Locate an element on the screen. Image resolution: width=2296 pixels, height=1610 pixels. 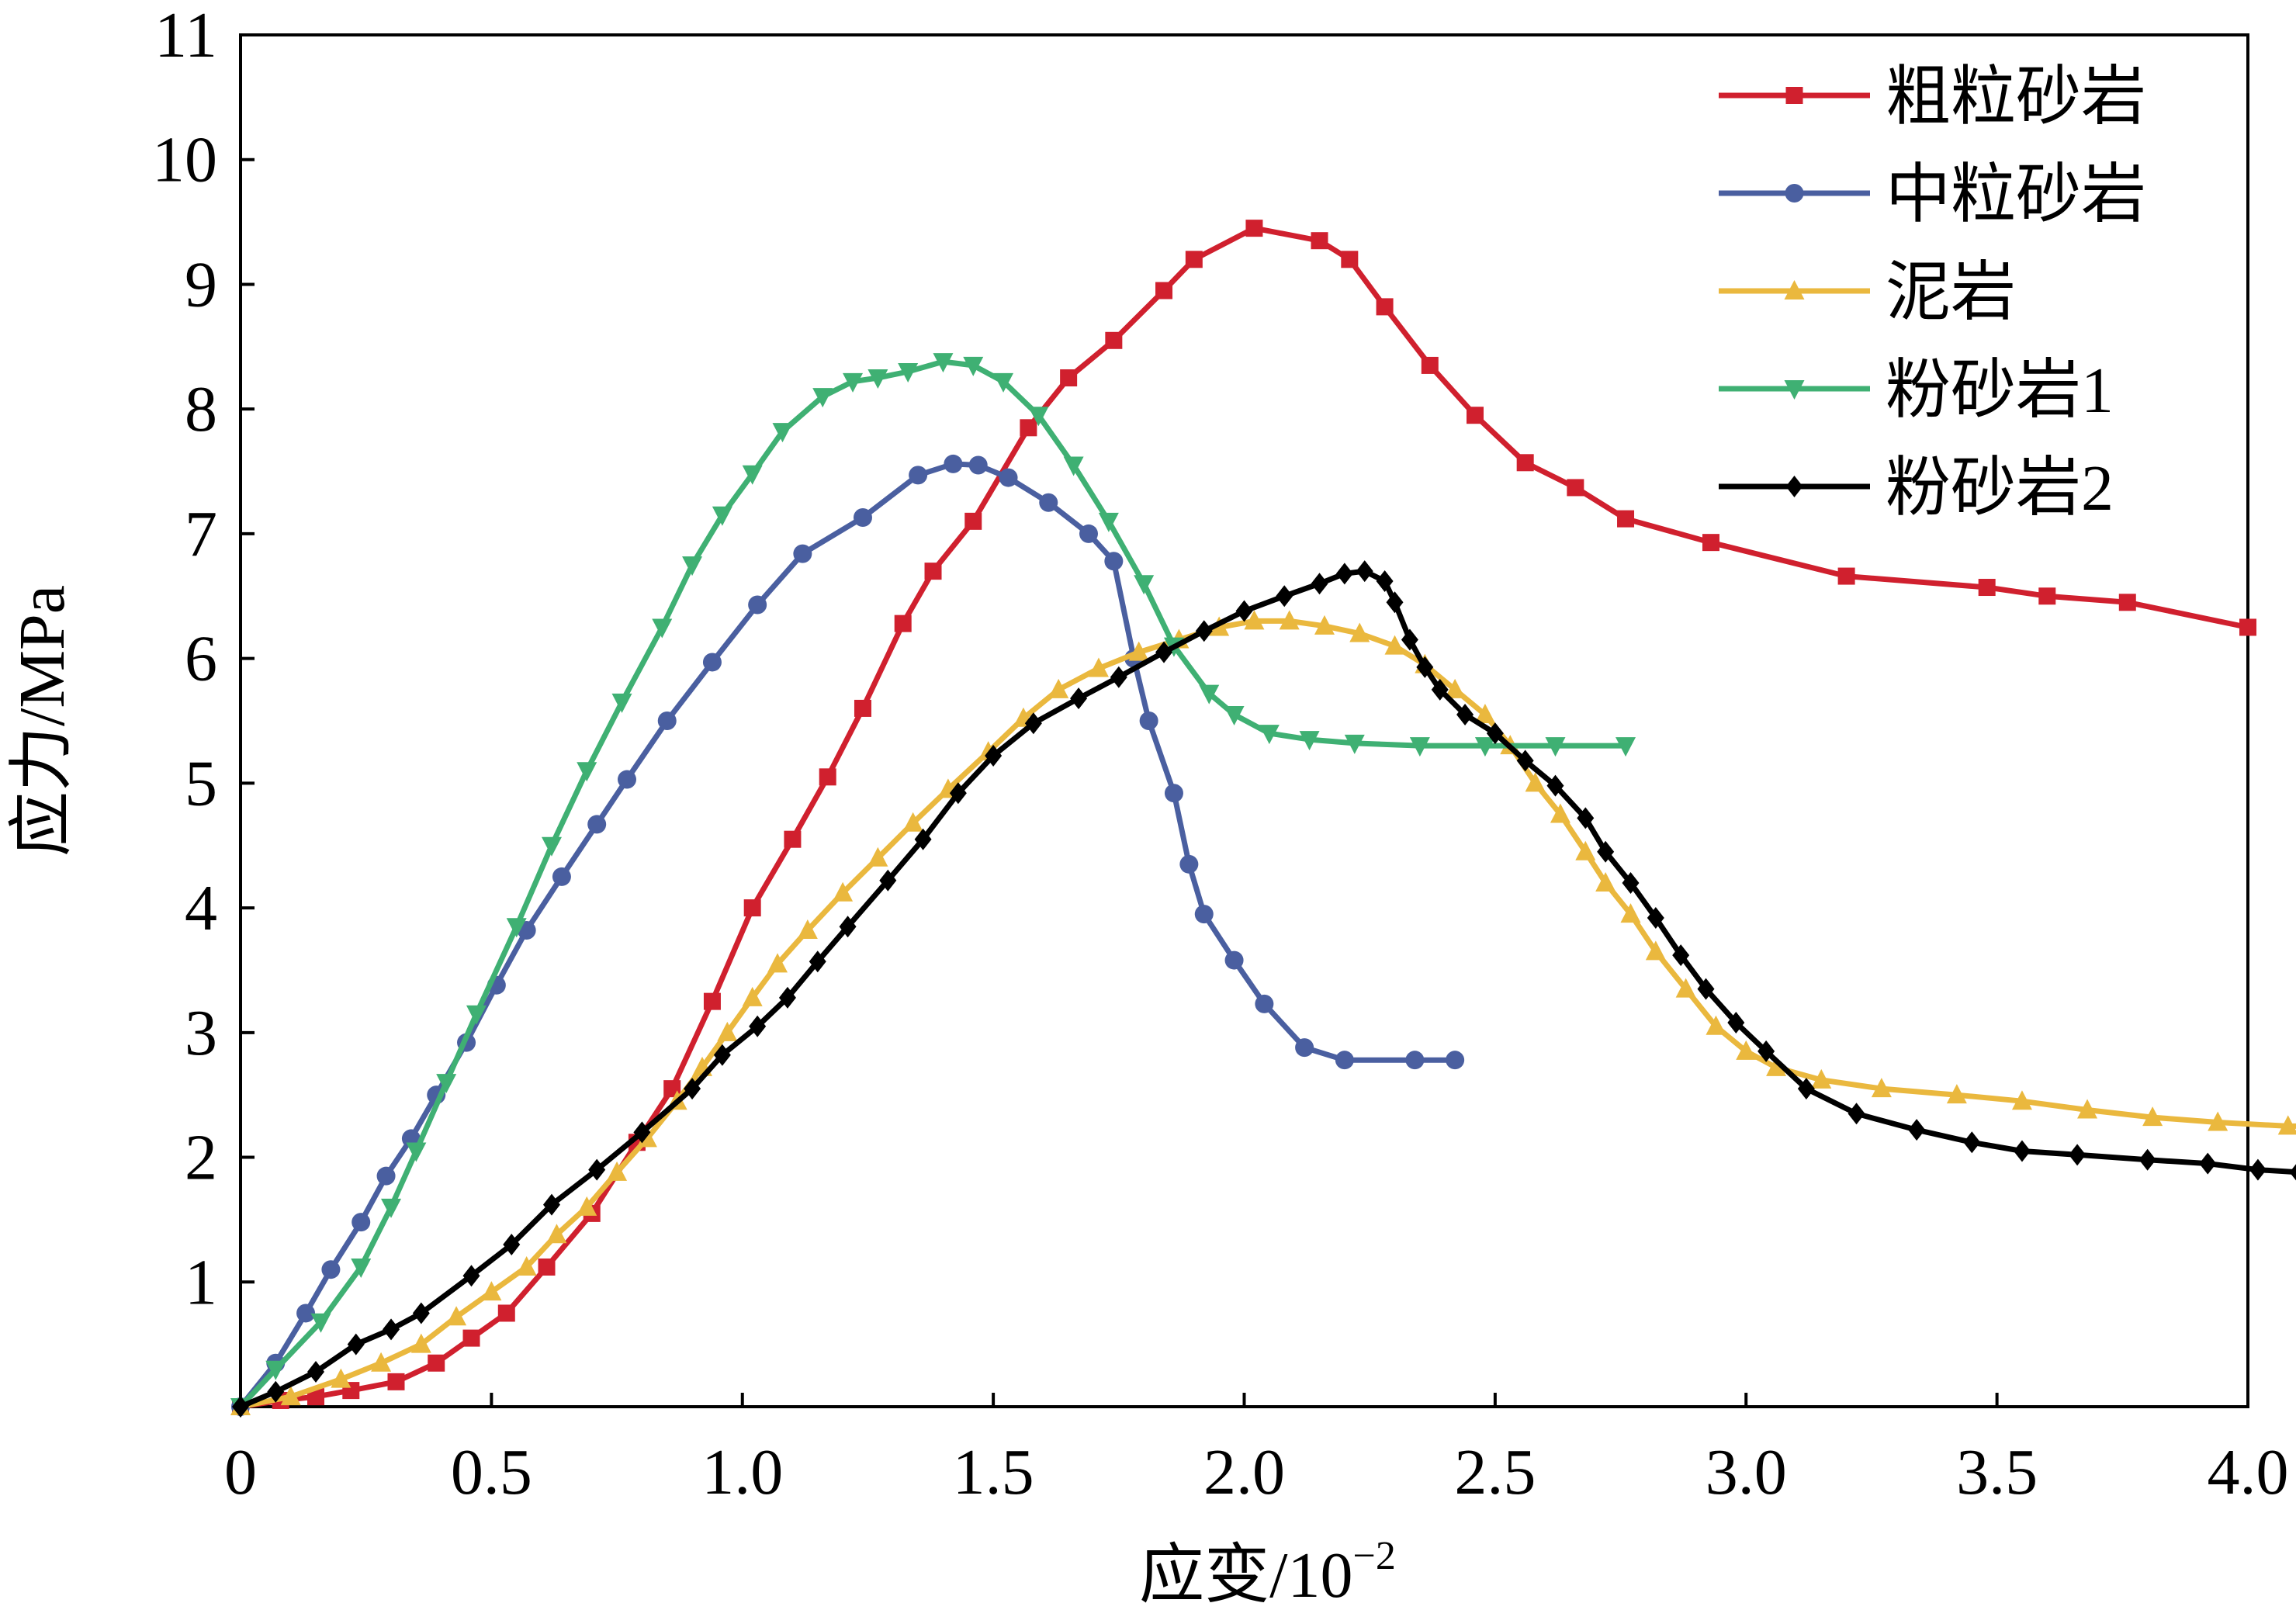
legend-item: 粗粒砂岩 is located at coordinates (1932, 97).